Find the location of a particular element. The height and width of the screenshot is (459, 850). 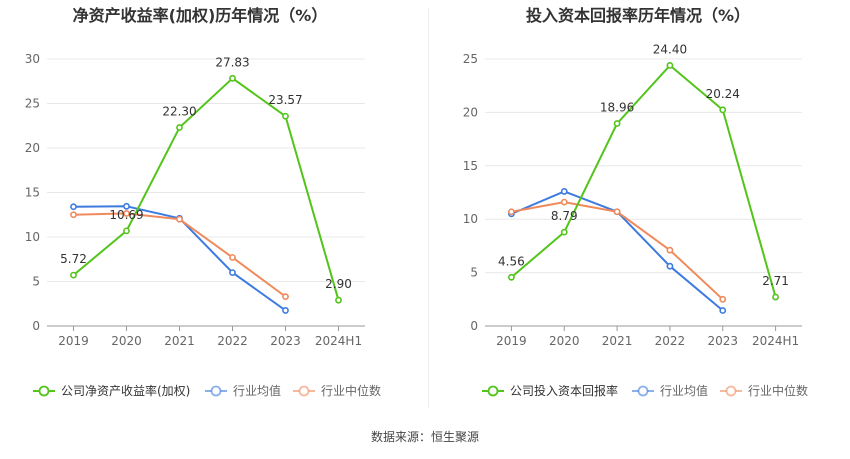

legend-label: 公司净资产收益率(加权) is located at coordinates (125, 390).